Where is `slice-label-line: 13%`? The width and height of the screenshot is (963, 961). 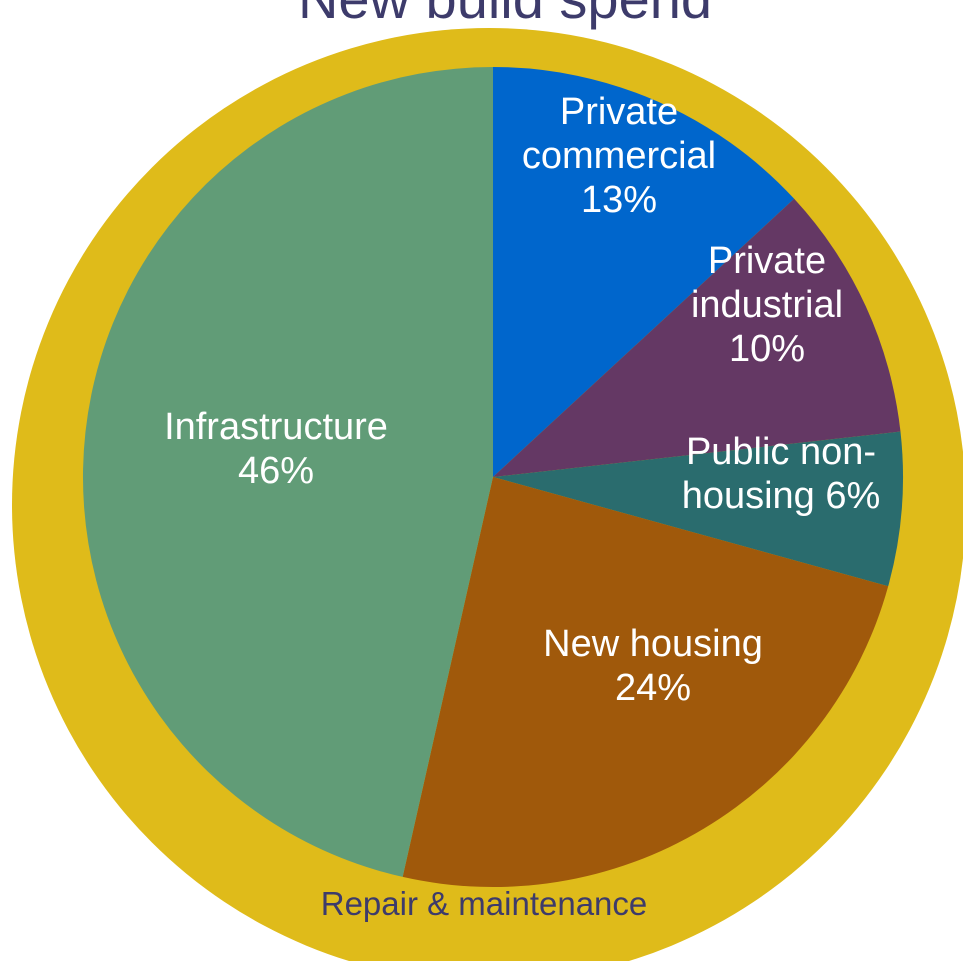 slice-label-line: 13% is located at coordinates (619, 200).